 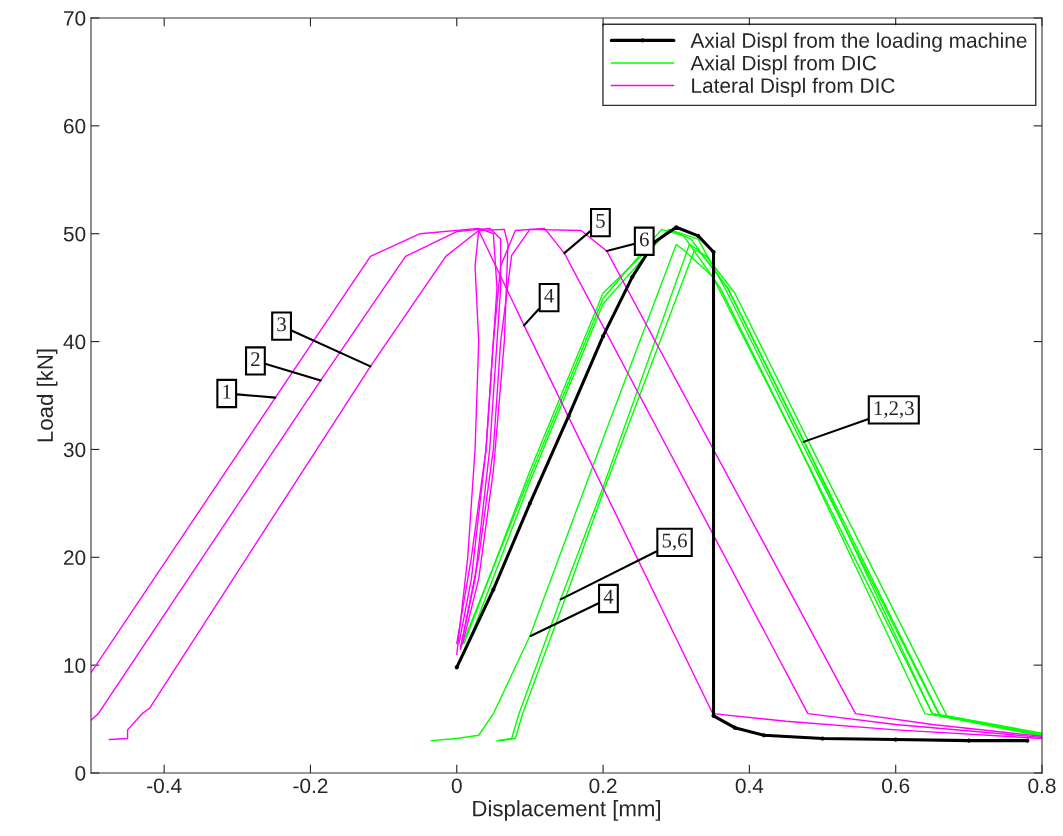 I want to click on x-axis-title: Displacement [mm], so click(x=567, y=810).